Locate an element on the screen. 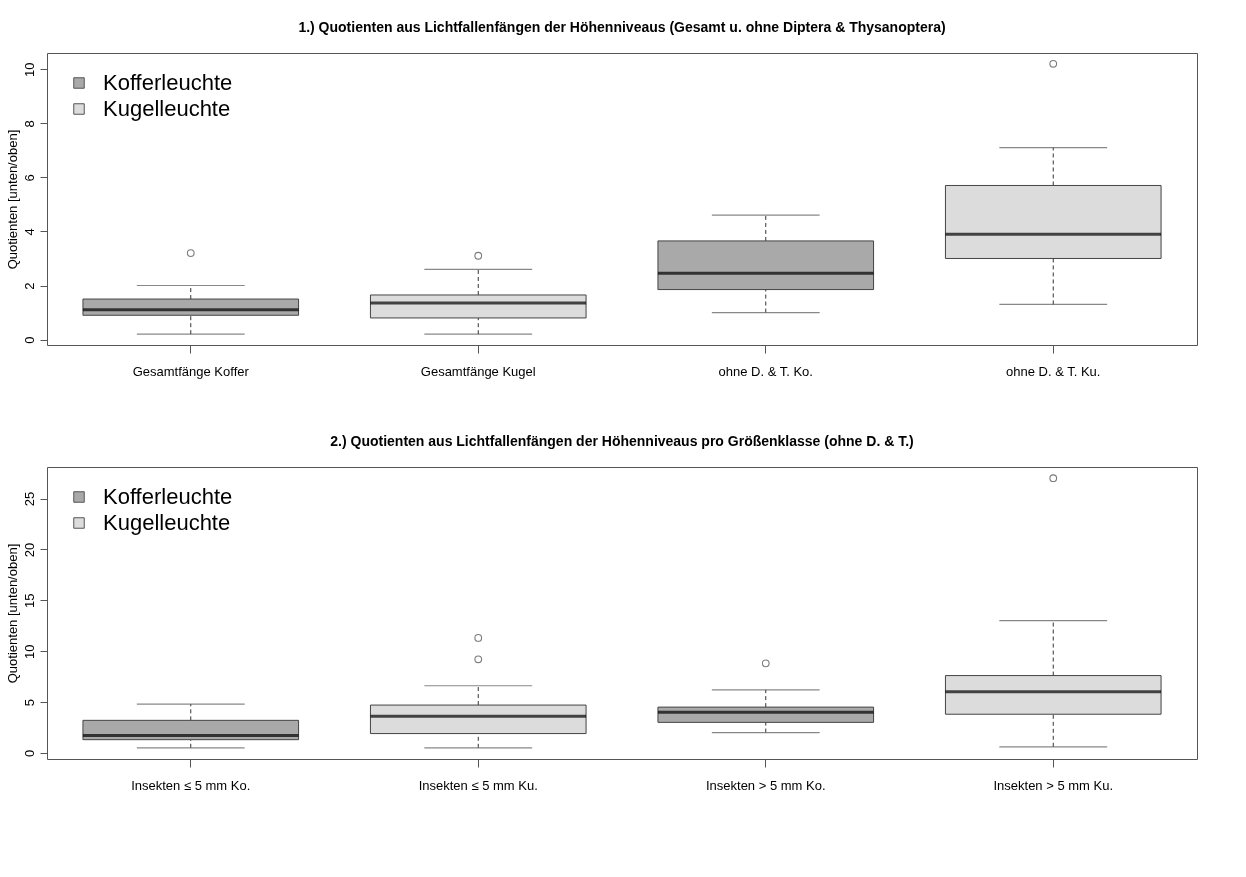 Image resolution: width=1246 pixels, height=877 pixels. x-tick-label: Insekten ≤ 5 mm Ko. is located at coordinates (191, 785).